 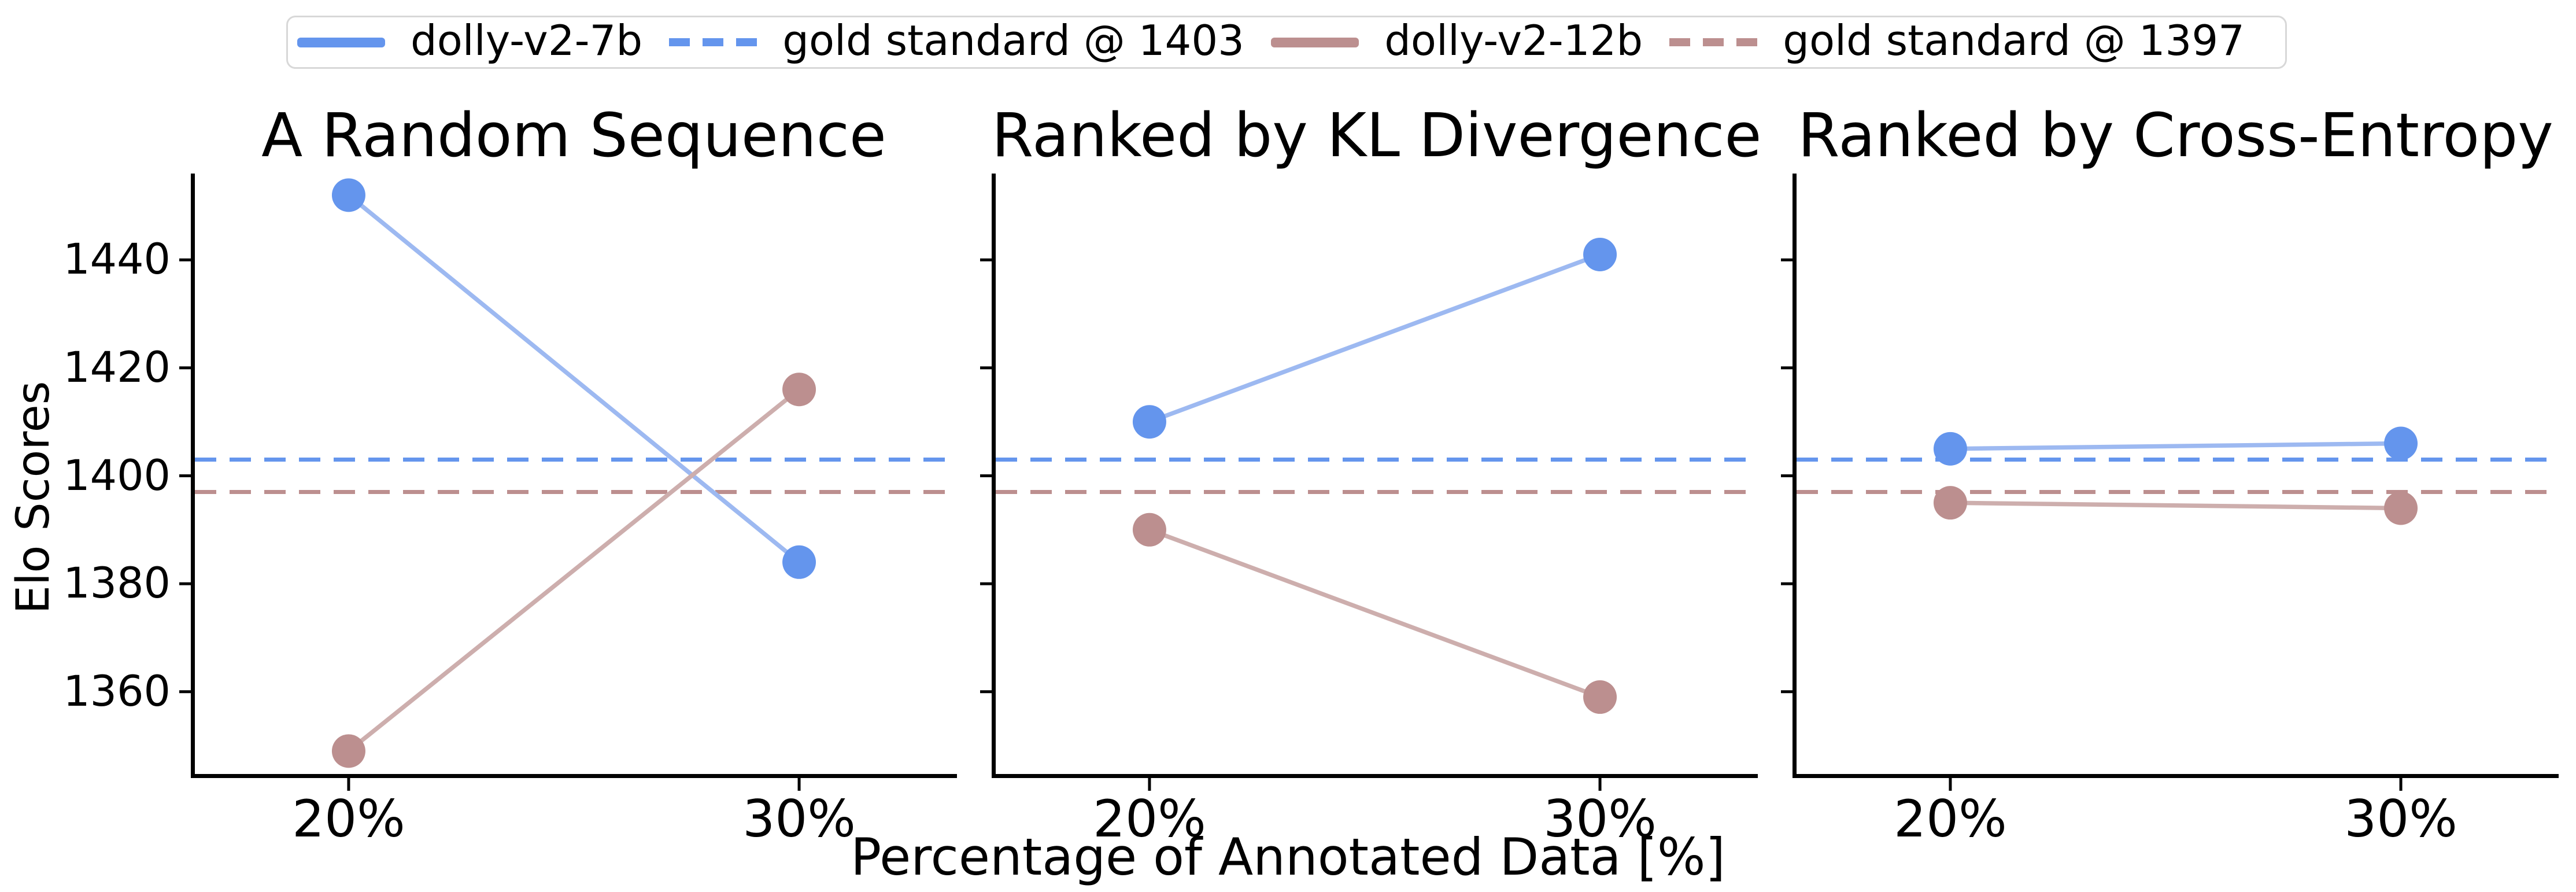 What do you see at coordinates (1513, 40) in the screenshot?
I see `legend-label: dolly-v2-12b` at bounding box center [1513, 40].